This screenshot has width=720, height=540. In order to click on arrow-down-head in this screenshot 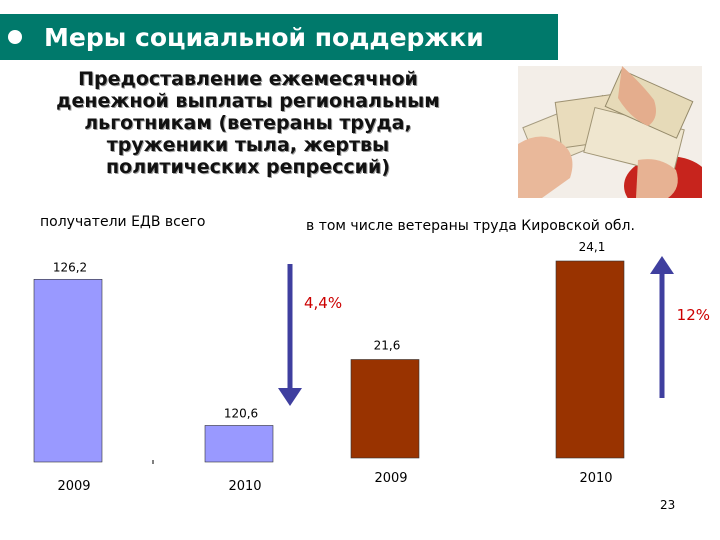, I will do `click(290, 397)`.